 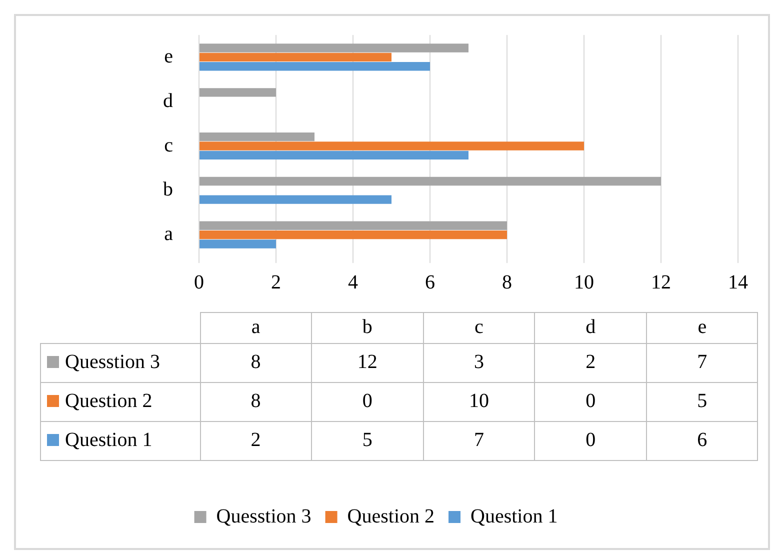 What do you see at coordinates (169, 145) in the screenshot?
I see `y-tick-label: c` at bounding box center [169, 145].